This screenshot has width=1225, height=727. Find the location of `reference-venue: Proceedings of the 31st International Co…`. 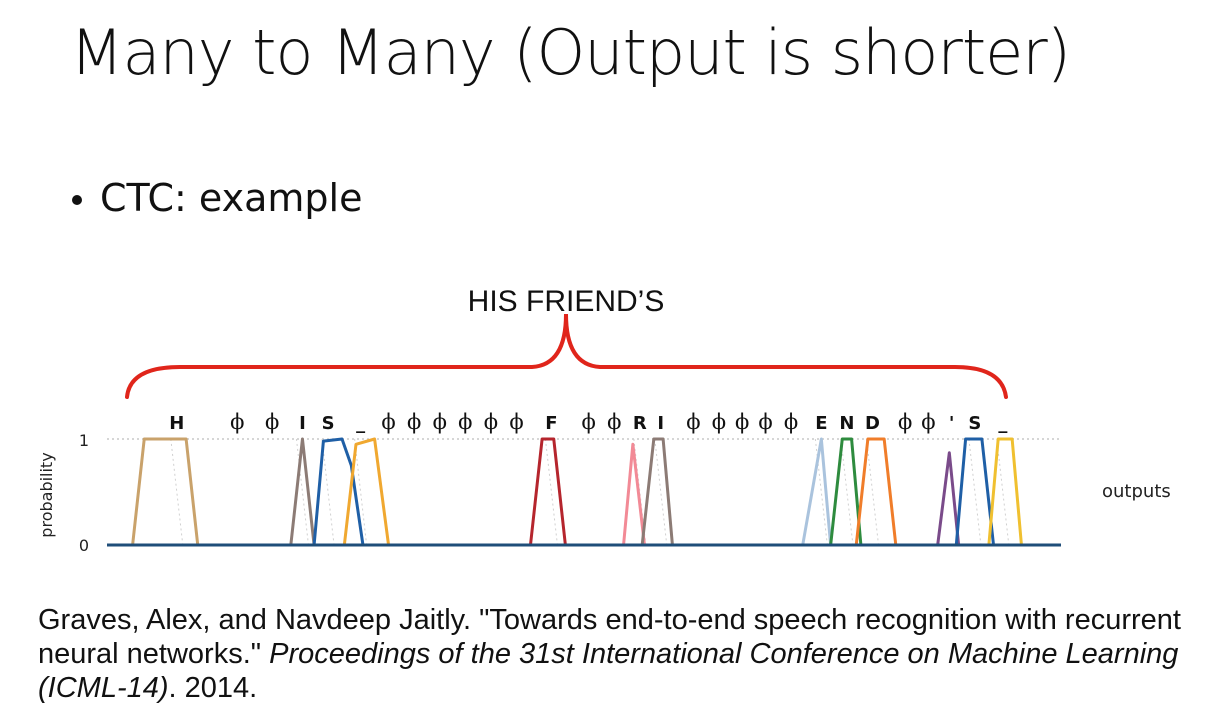

reference-venue: Proceedings of the 31st International Co… is located at coordinates (608, 671).